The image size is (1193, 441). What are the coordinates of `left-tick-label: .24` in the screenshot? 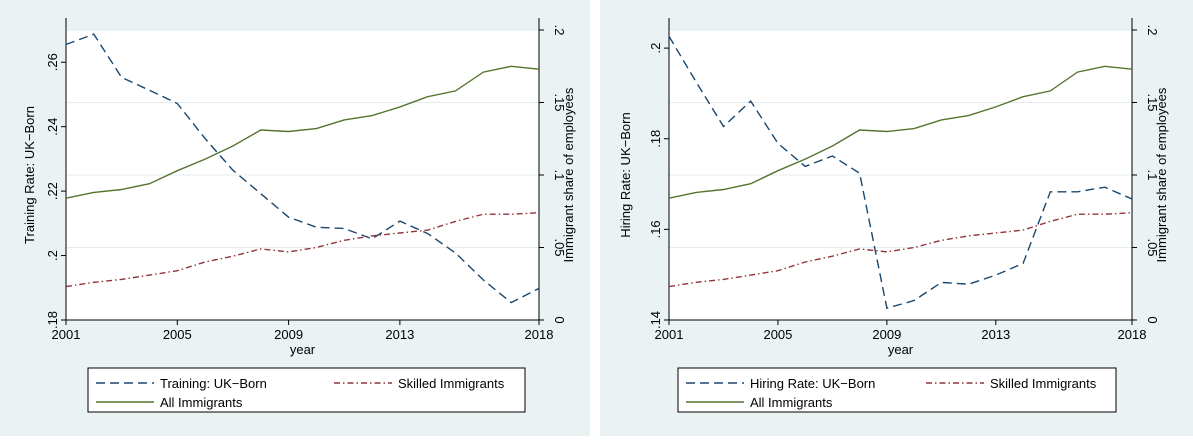 It's located at (52, 127).